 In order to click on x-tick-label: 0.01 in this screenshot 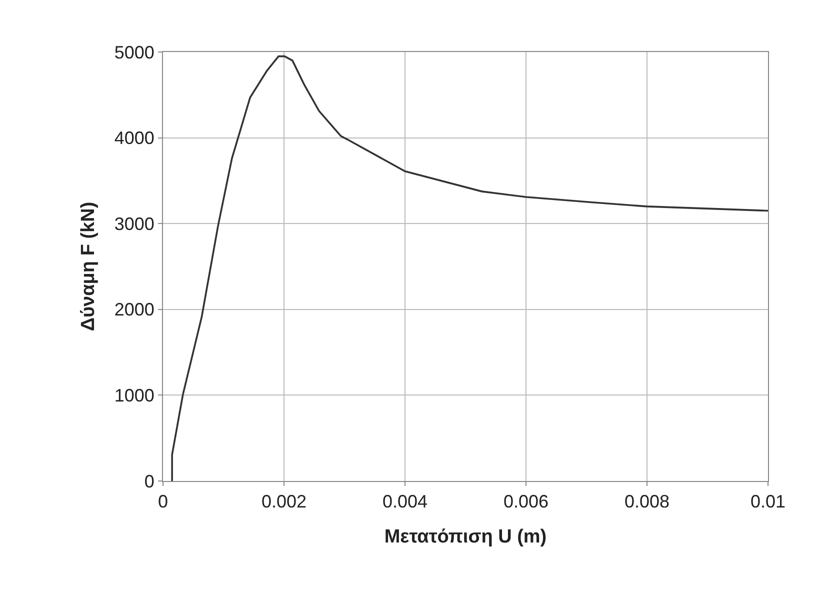, I will do `click(768, 502)`.